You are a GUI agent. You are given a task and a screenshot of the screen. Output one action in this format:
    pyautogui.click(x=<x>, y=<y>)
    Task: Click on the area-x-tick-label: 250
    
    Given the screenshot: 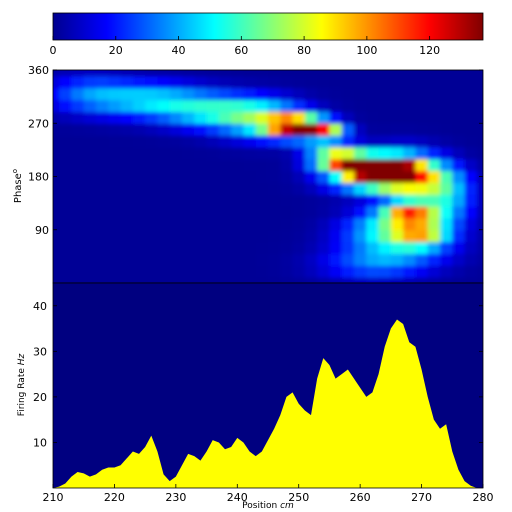 What is the action you would take?
    pyautogui.click(x=298, y=497)
    